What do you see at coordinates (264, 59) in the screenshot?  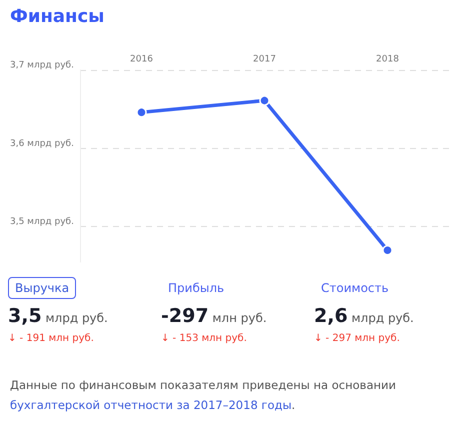 I see `x-tick-label: 2017` at bounding box center [264, 59].